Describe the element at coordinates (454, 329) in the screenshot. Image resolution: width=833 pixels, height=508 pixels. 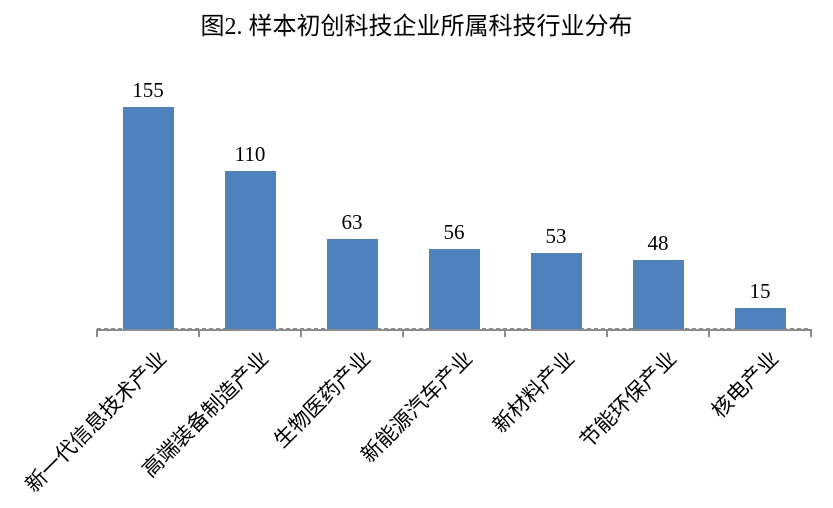
I see `x-axis-line` at that location.